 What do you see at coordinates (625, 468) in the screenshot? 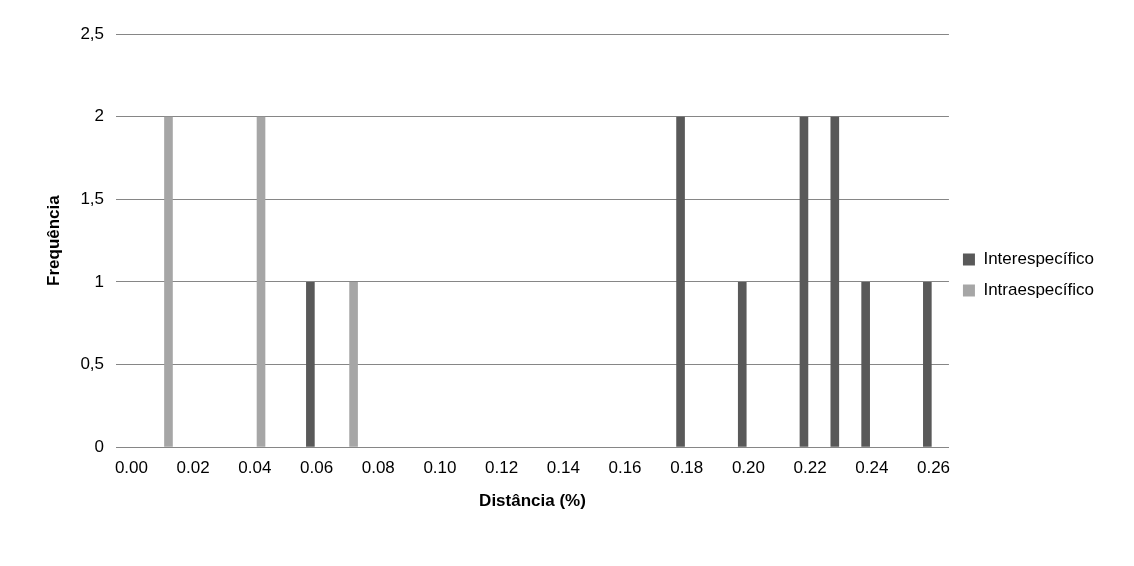
I see `x-tick-label: 0.16` at bounding box center [625, 468].